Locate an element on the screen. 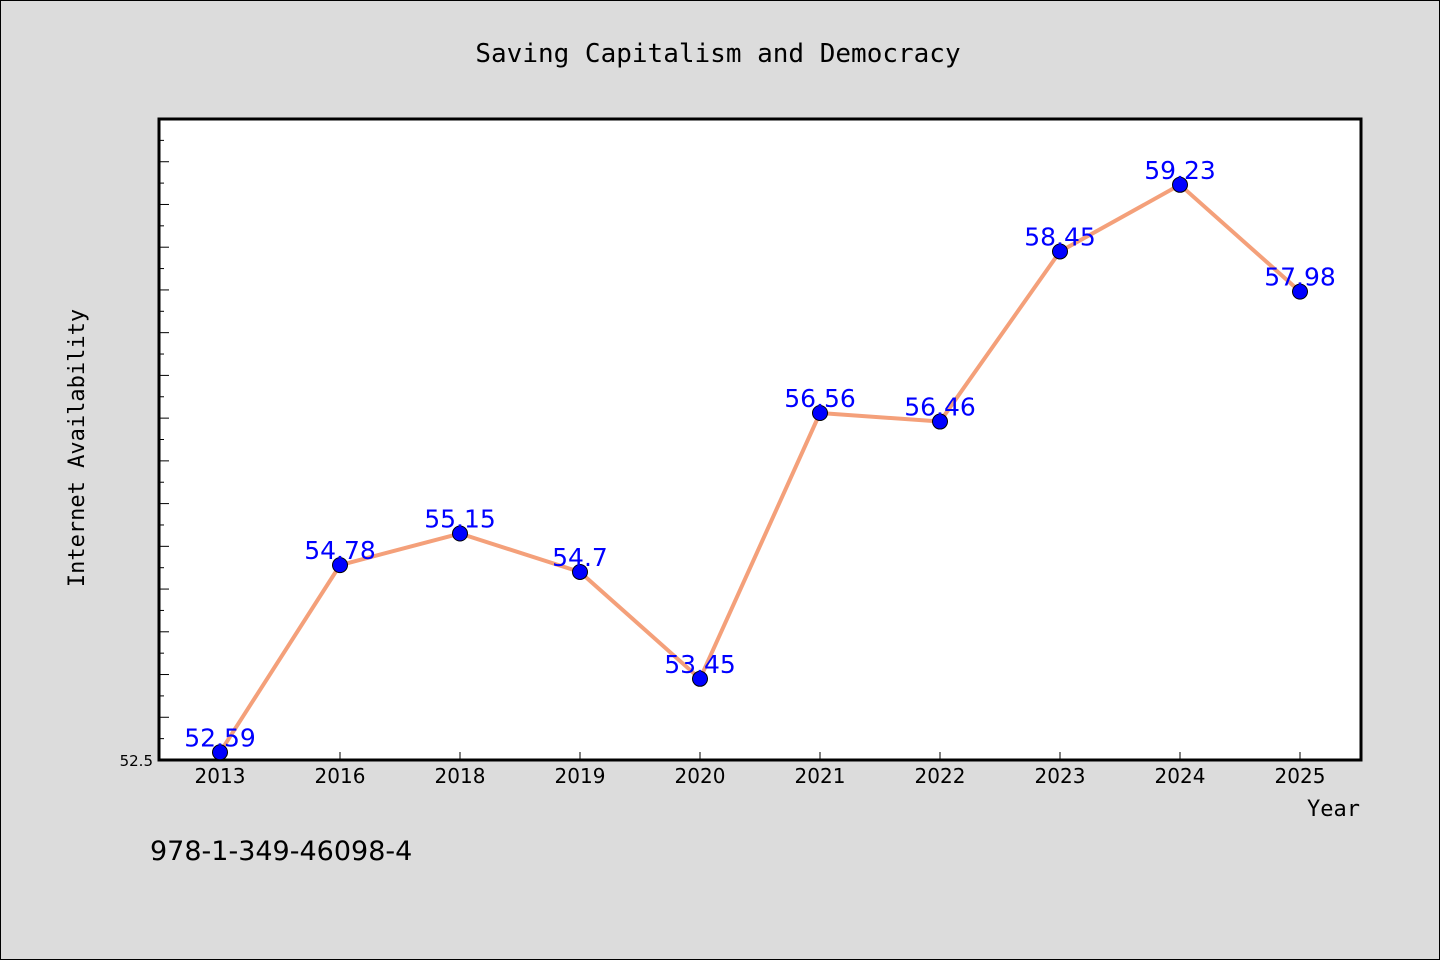 Image resolution: width=1440 pixels, height=960 pixels. x-tick-label: 2023 is located at coordinates (1060, 776).